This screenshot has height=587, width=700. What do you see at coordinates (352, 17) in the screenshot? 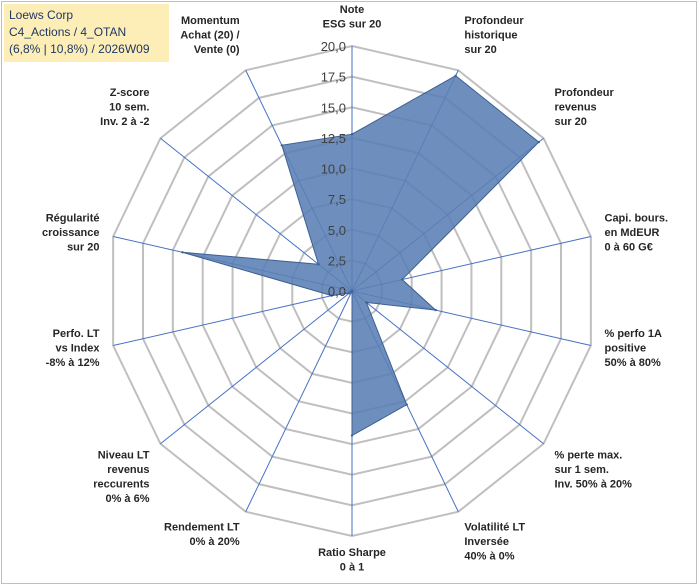
I see `category-label: Note ESG sur 20` at bounding box center [352, 17].